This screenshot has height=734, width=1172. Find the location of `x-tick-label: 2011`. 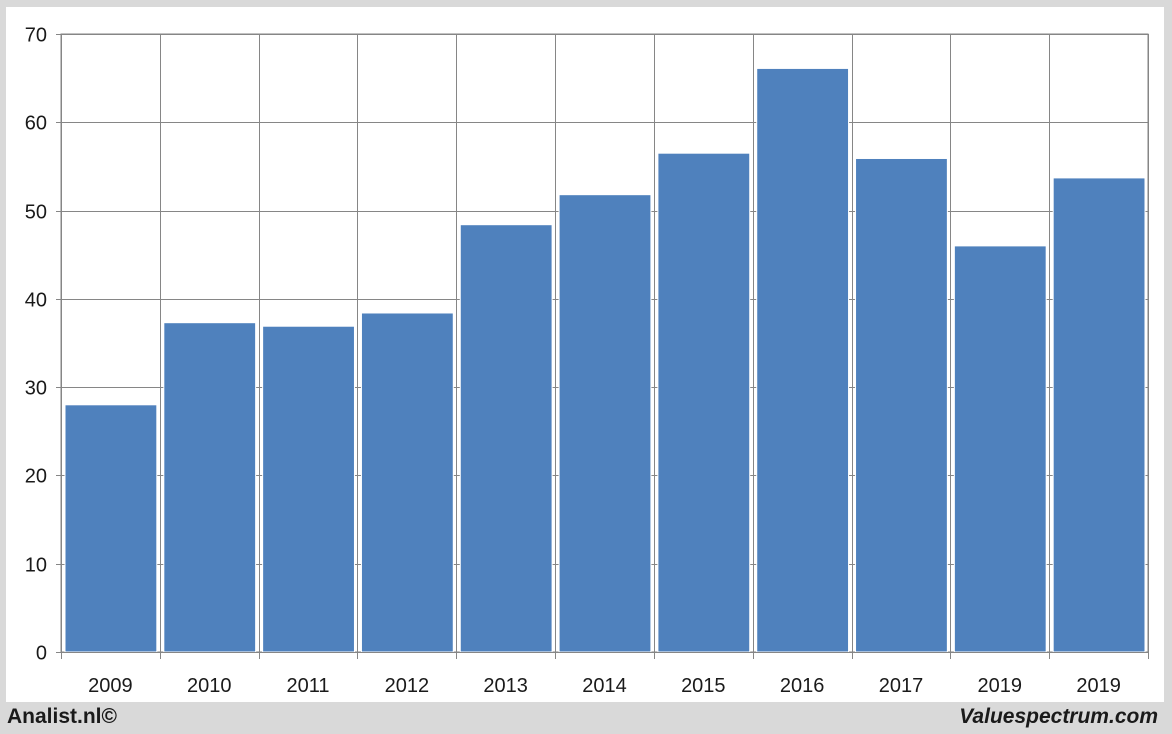

x-tick-label: 2011 is located at coordinates (308, 686).